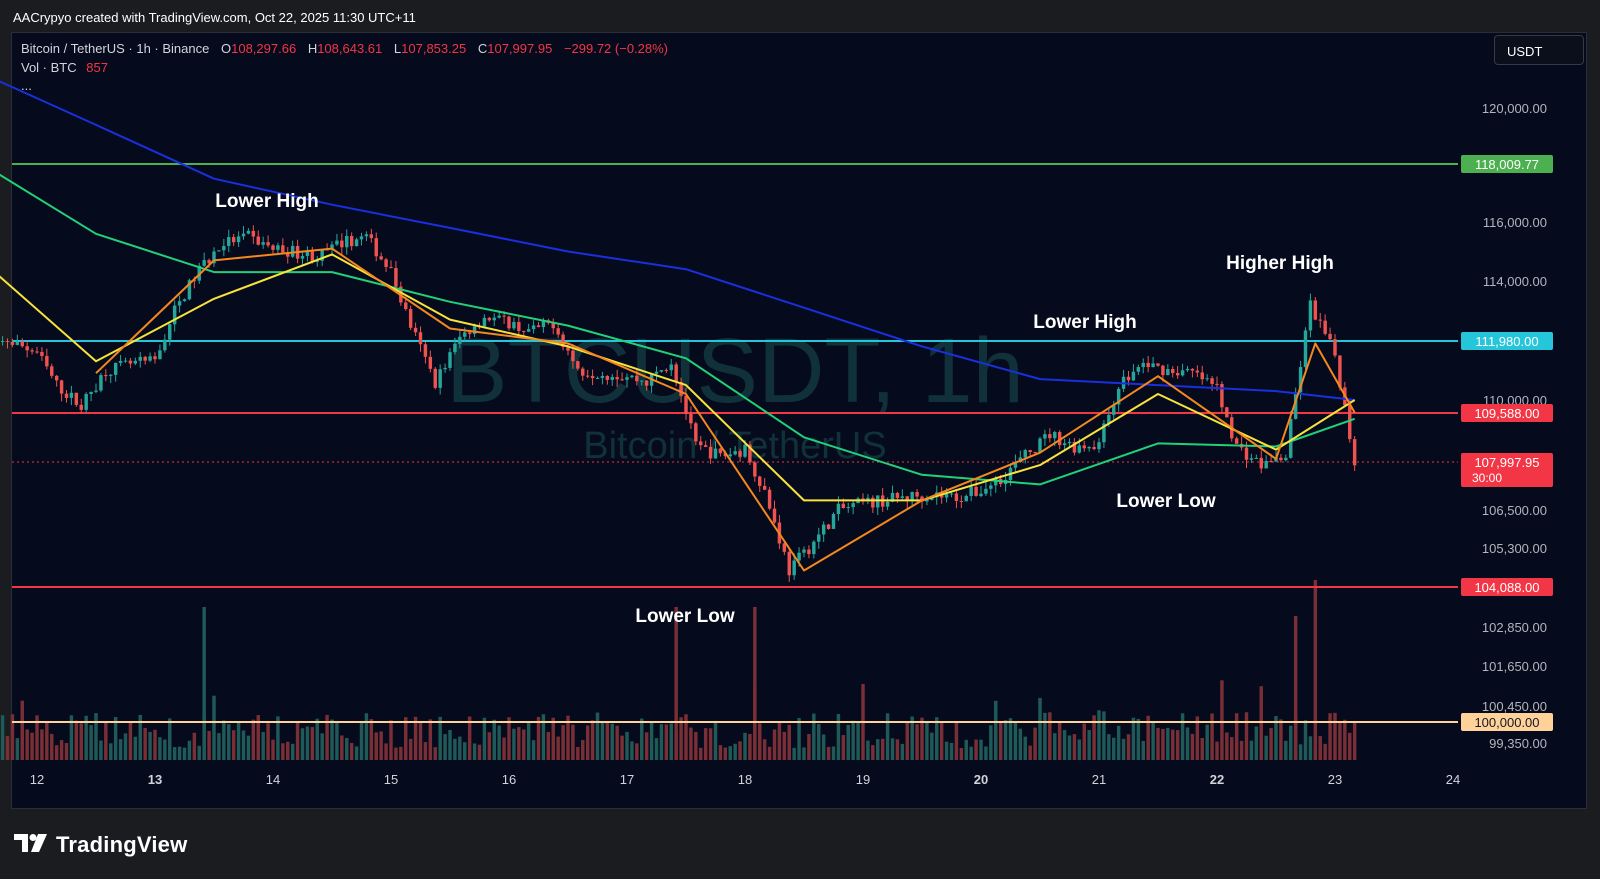 The width and height of the screenshot is (1600, 879). What do you see at coordinates (1539, 50) in the screenshot?
I see `currency-select: USDT` at bounding box center [1539, 50].